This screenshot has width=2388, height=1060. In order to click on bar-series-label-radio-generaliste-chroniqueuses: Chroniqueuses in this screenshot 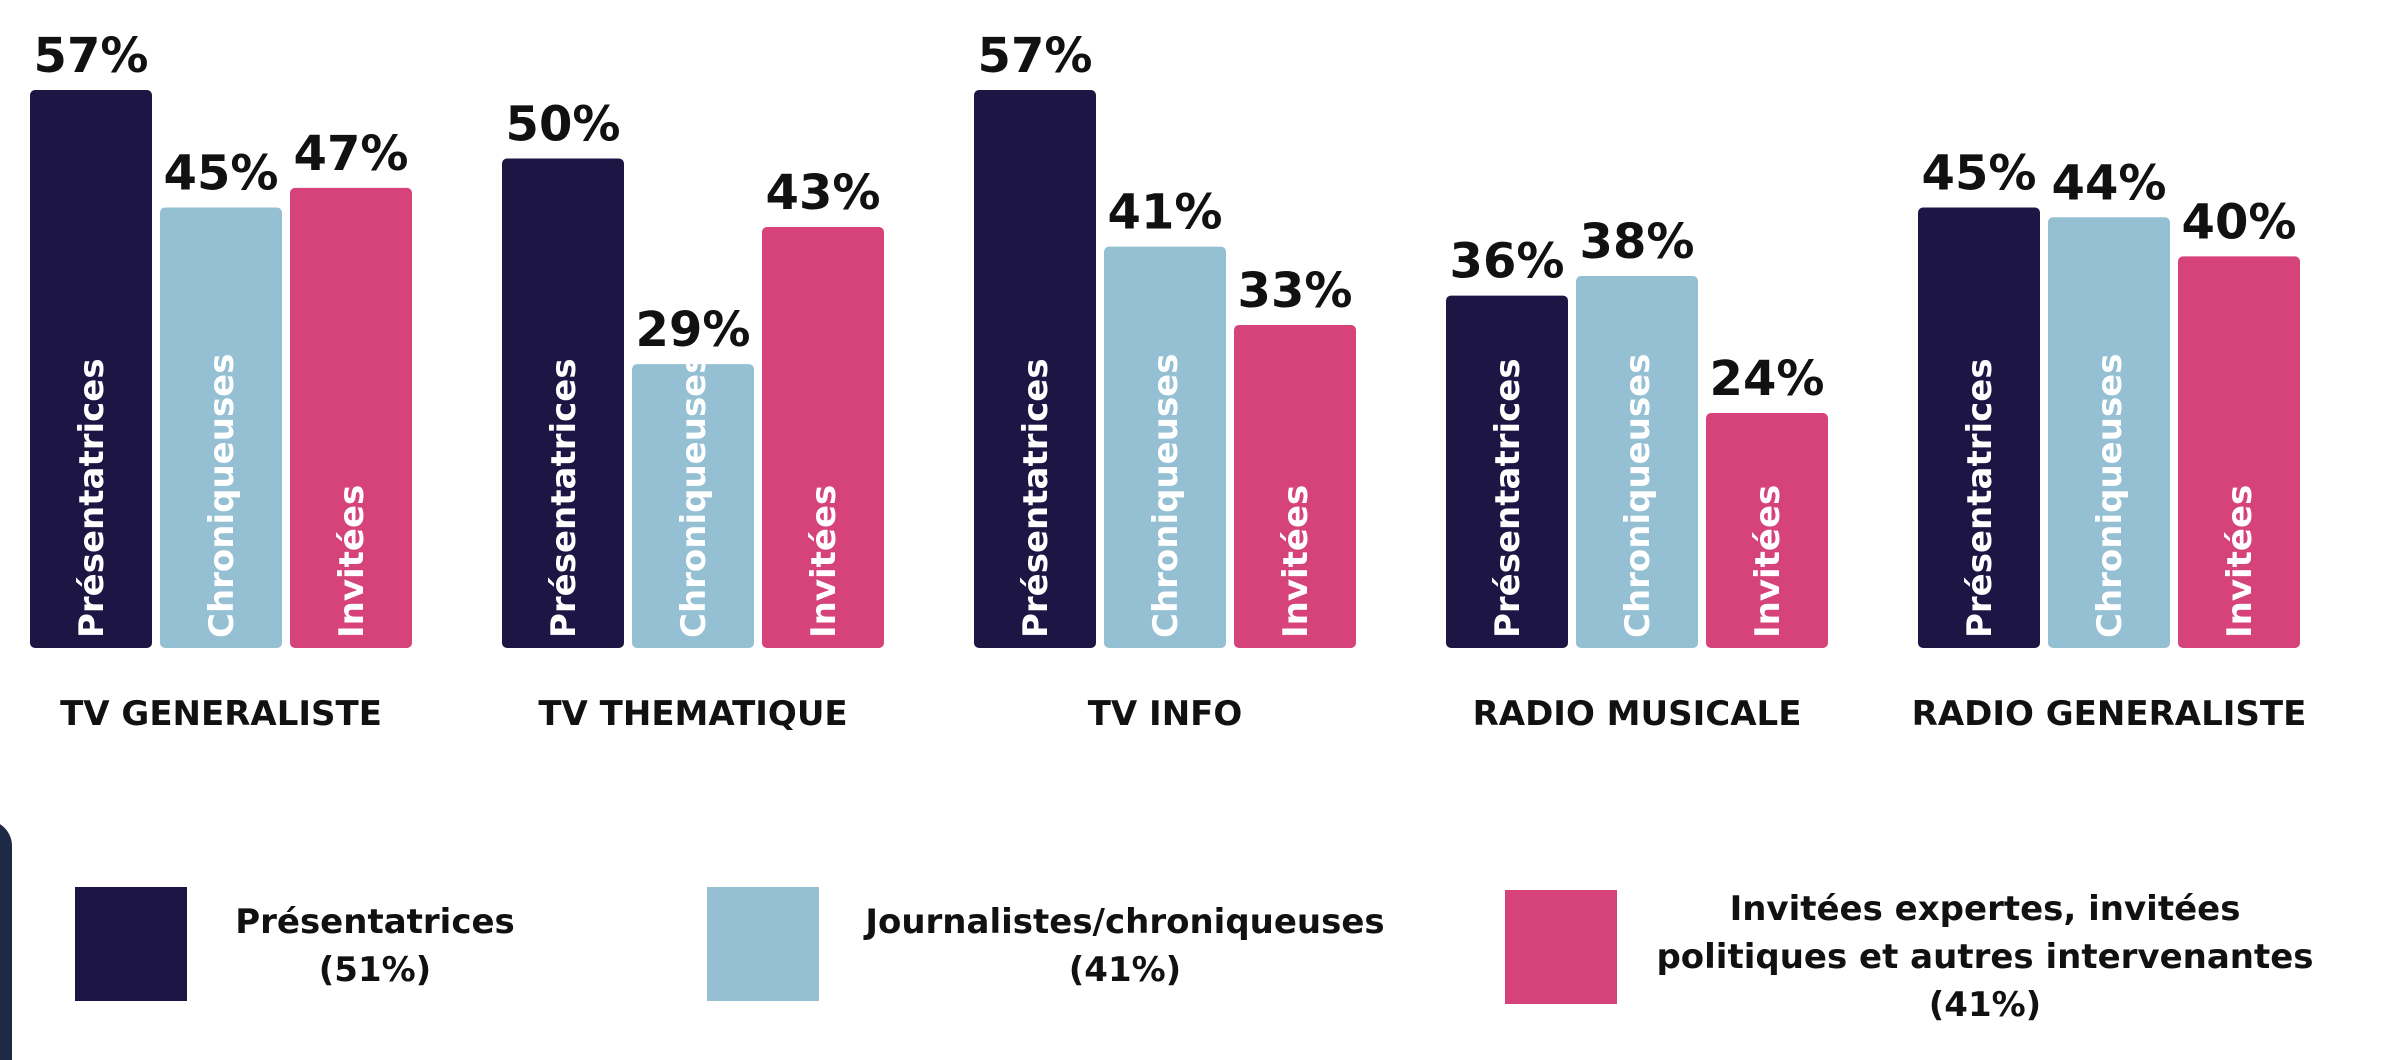, I will do `click(2110, 496)`.